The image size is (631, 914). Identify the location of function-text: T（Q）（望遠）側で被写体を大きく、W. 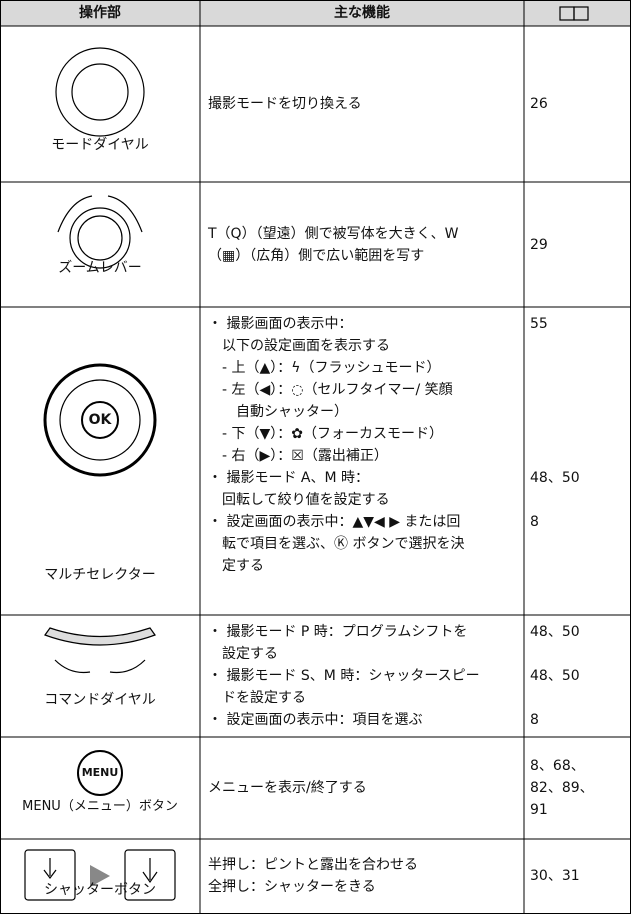
(333, 233).